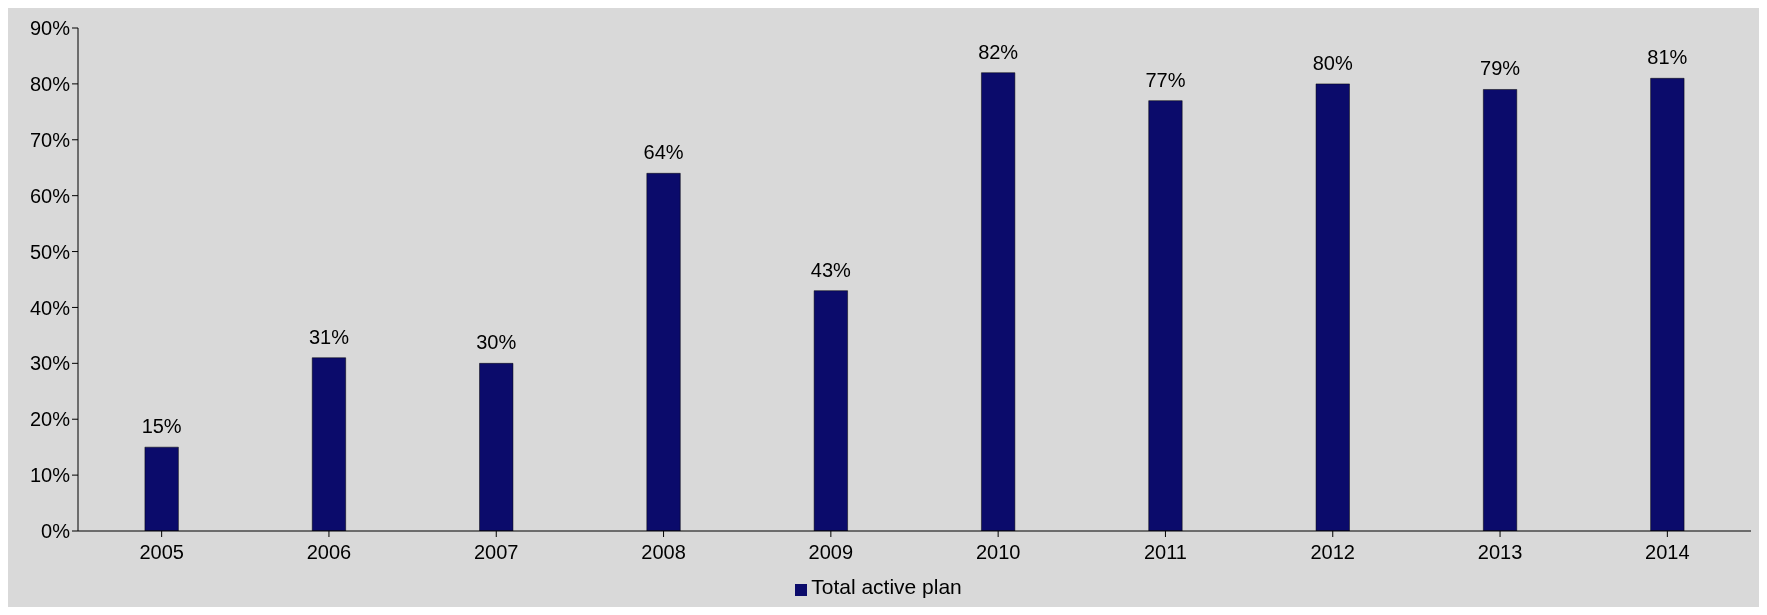 The height and width of the screenshot is (615, 1767). What do you see at coordinates (663, 552) in the screenshot?
I see `x-tick-label: 2008` at bounding box center [663, 552].